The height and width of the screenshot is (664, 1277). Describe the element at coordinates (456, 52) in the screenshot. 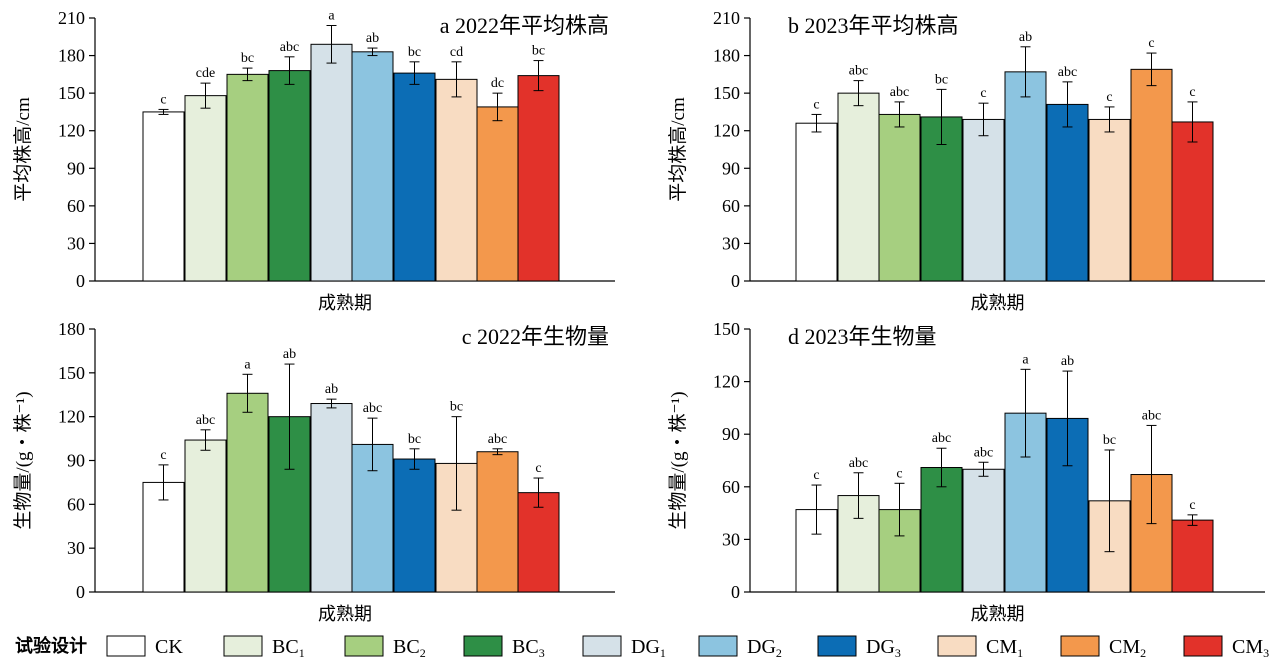

I see `significance-letter: cd` at that location.